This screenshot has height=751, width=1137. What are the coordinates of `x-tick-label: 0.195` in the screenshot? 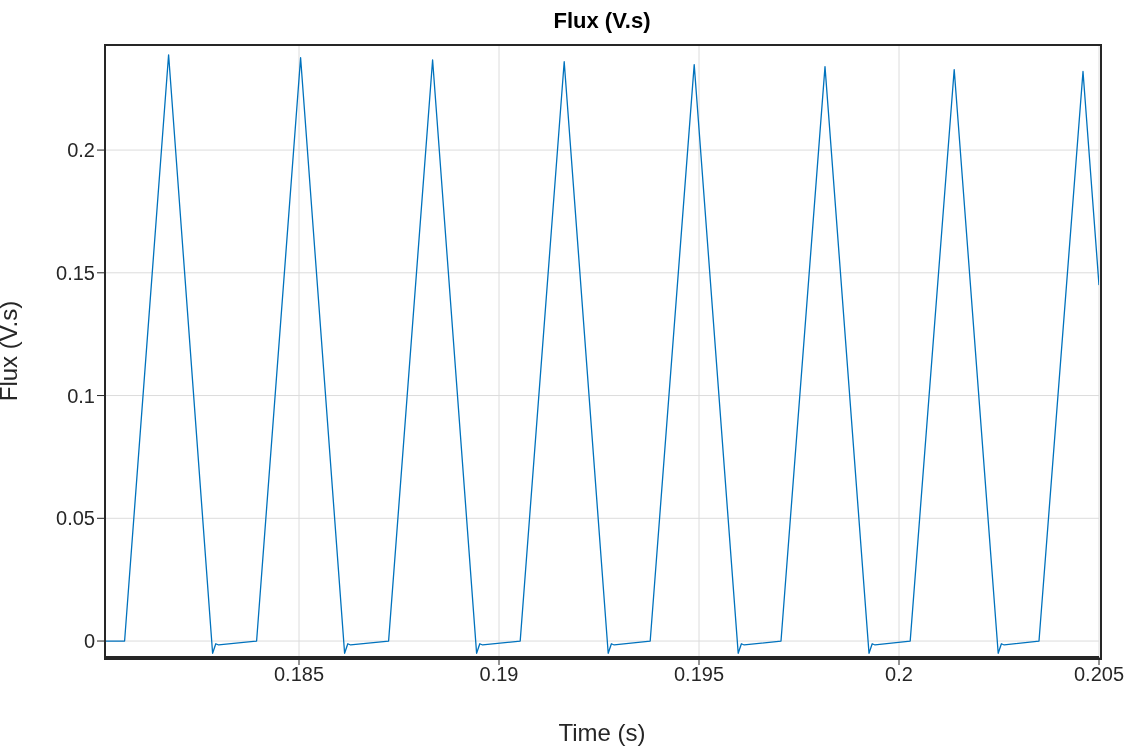 It's located at (699, 674).